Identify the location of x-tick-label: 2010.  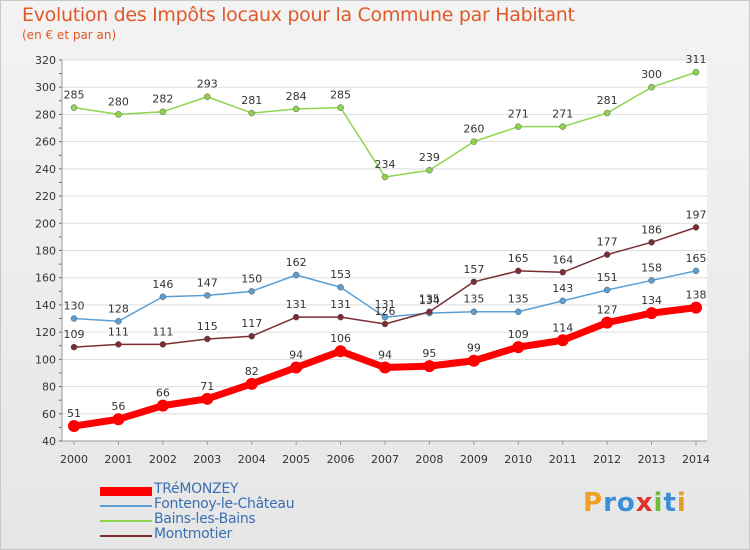
(518, 459).